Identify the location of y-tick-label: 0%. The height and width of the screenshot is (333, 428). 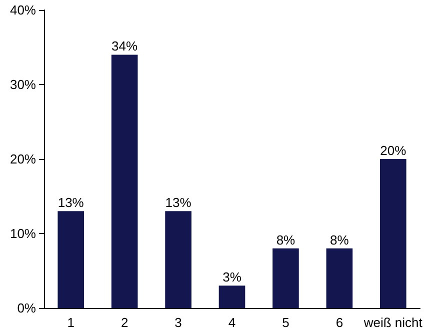
(26, 308).